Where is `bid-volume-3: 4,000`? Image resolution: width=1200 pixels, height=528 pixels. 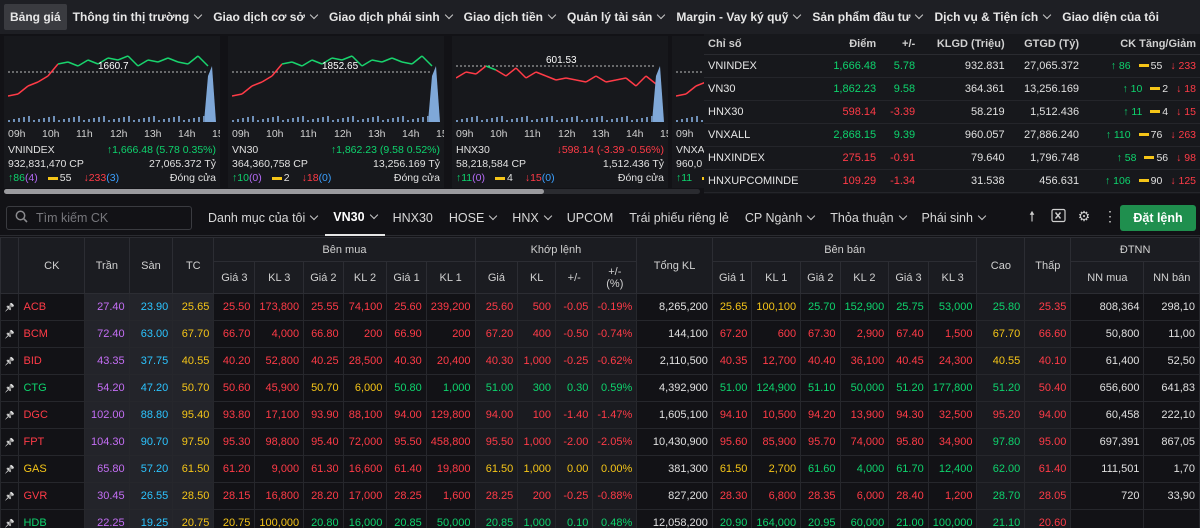
bid-volume-3: 4,000 is located at coordinates (279, 334).